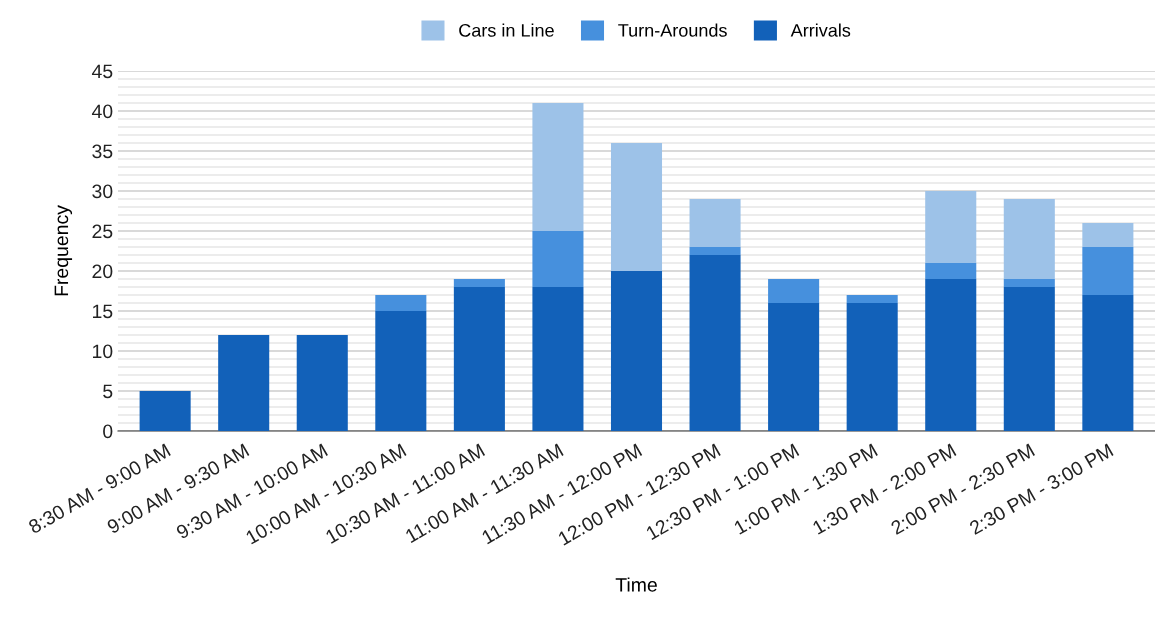 The width and height of the screenshot is (1155, 621). I want to click on y-tick-label: 5, so click(108, 391).